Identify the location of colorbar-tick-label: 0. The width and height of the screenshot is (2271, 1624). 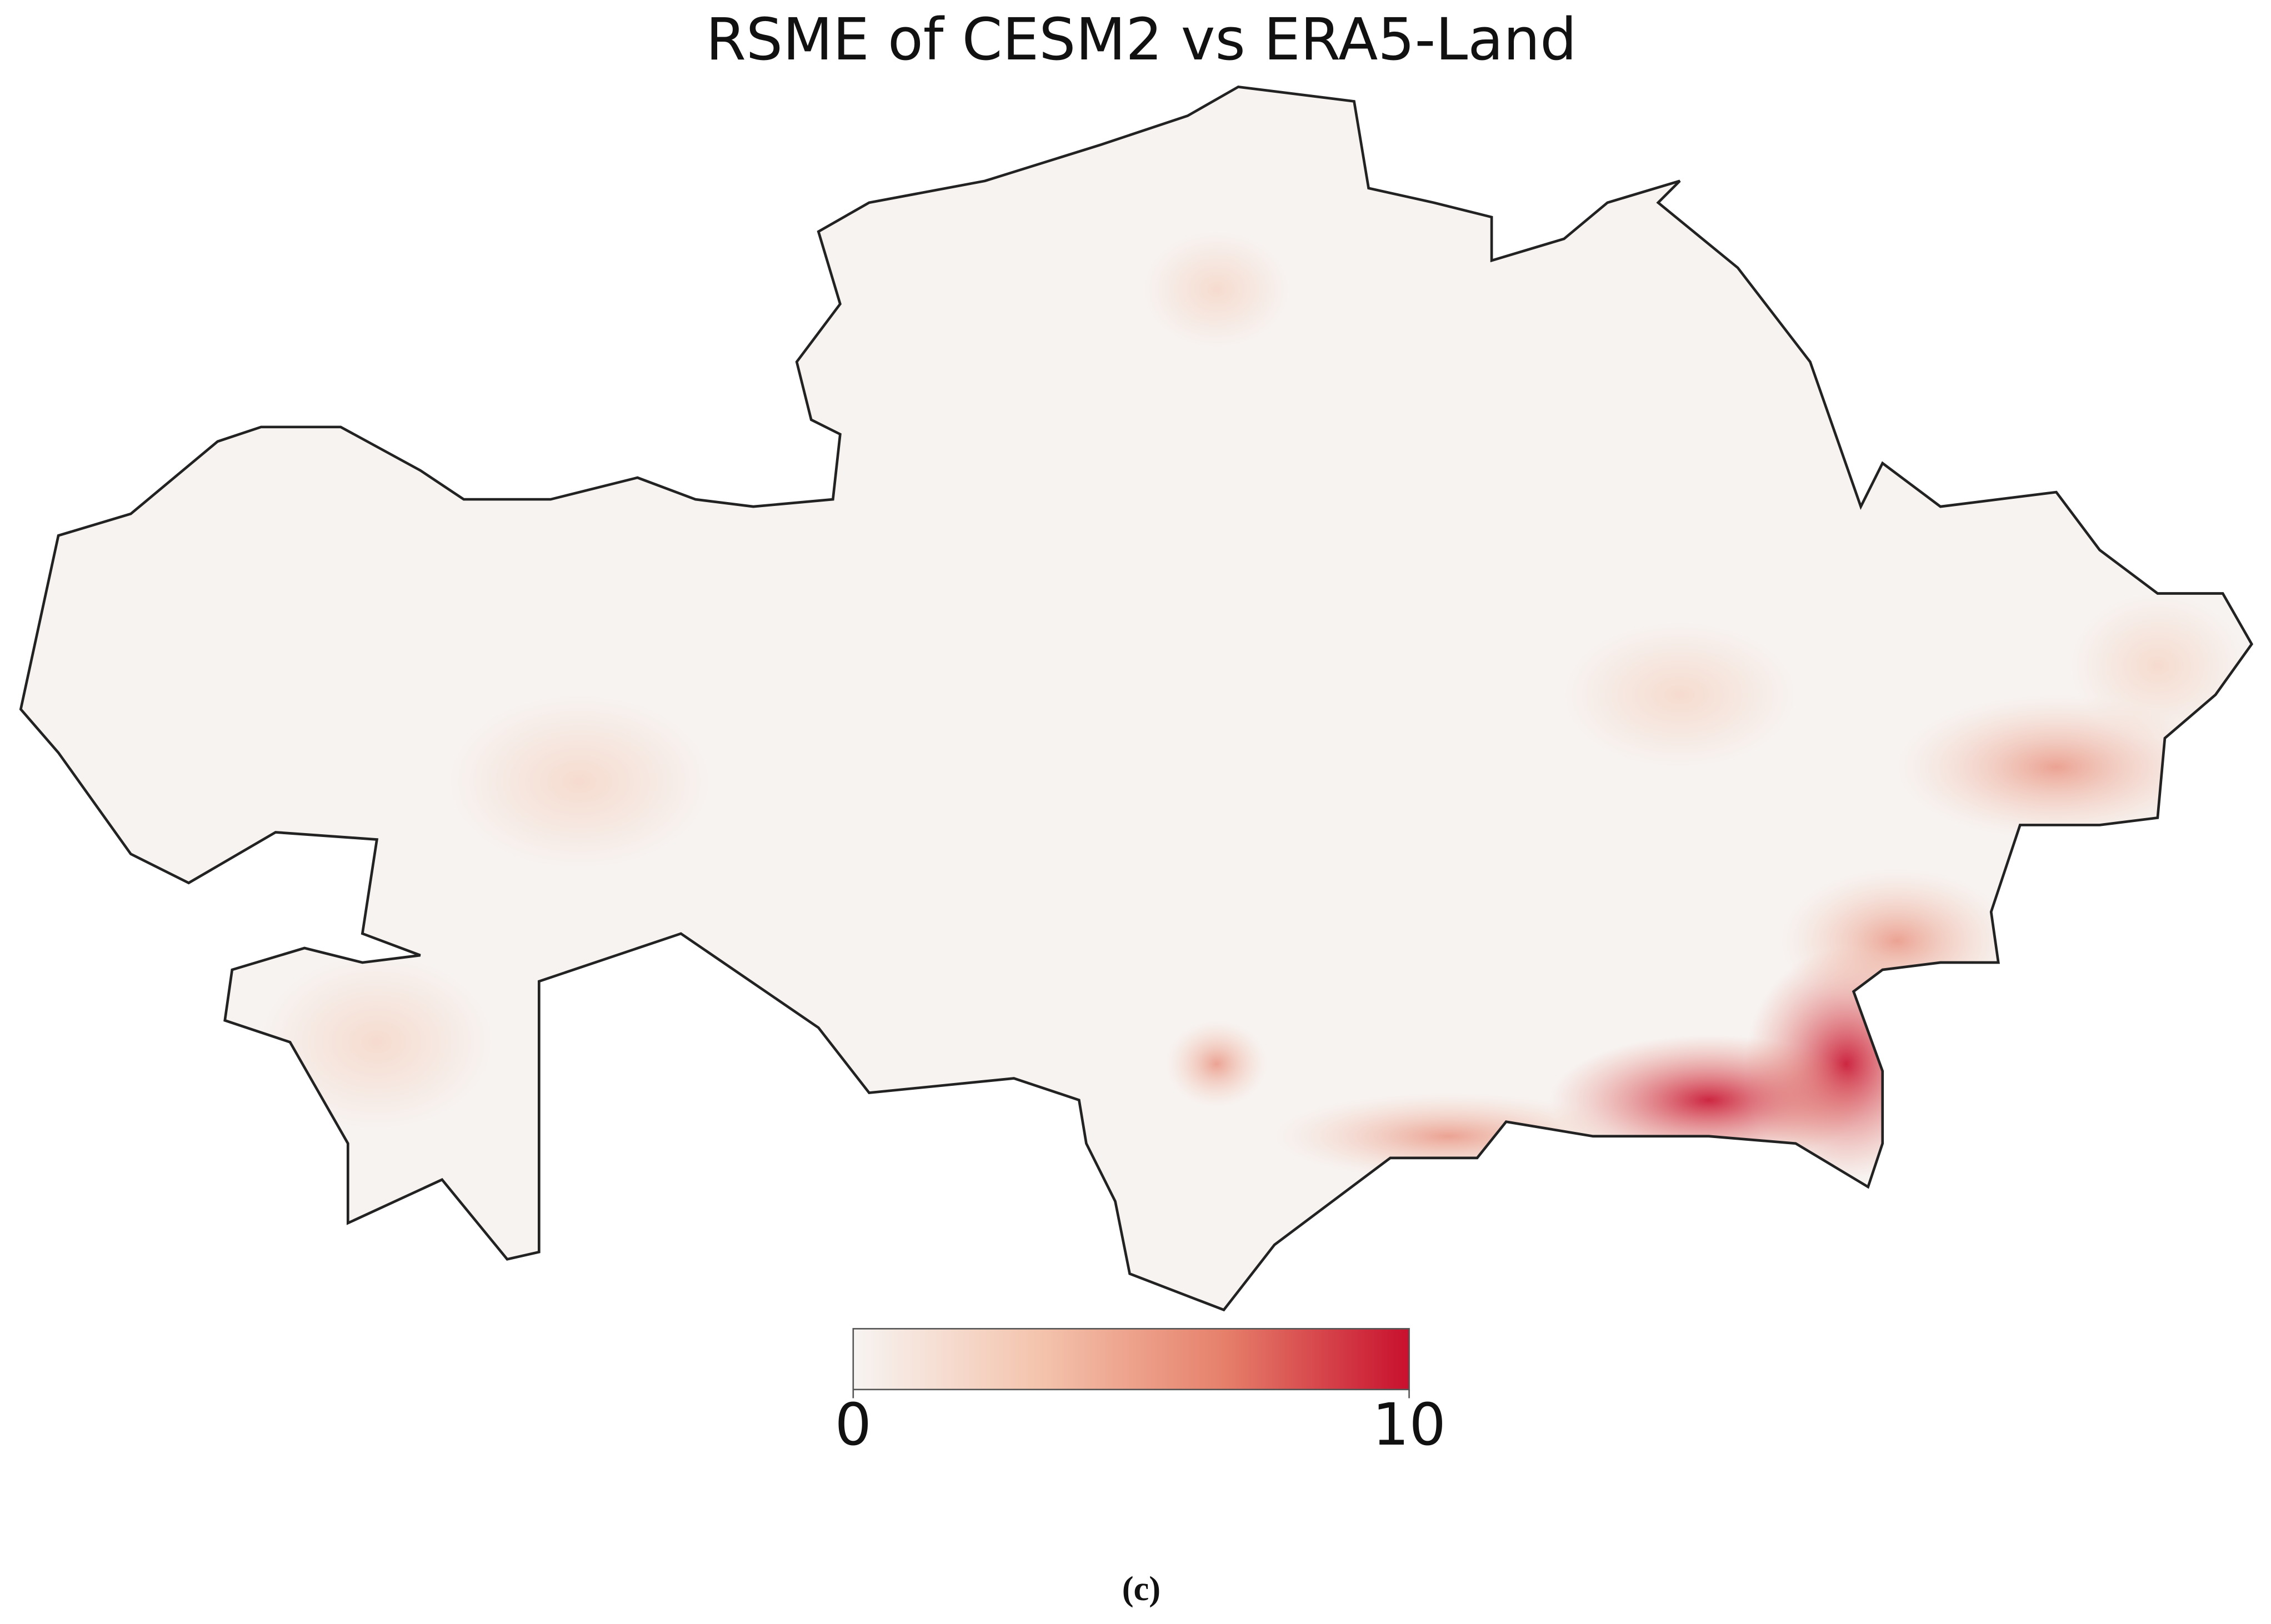
(853, 1425).